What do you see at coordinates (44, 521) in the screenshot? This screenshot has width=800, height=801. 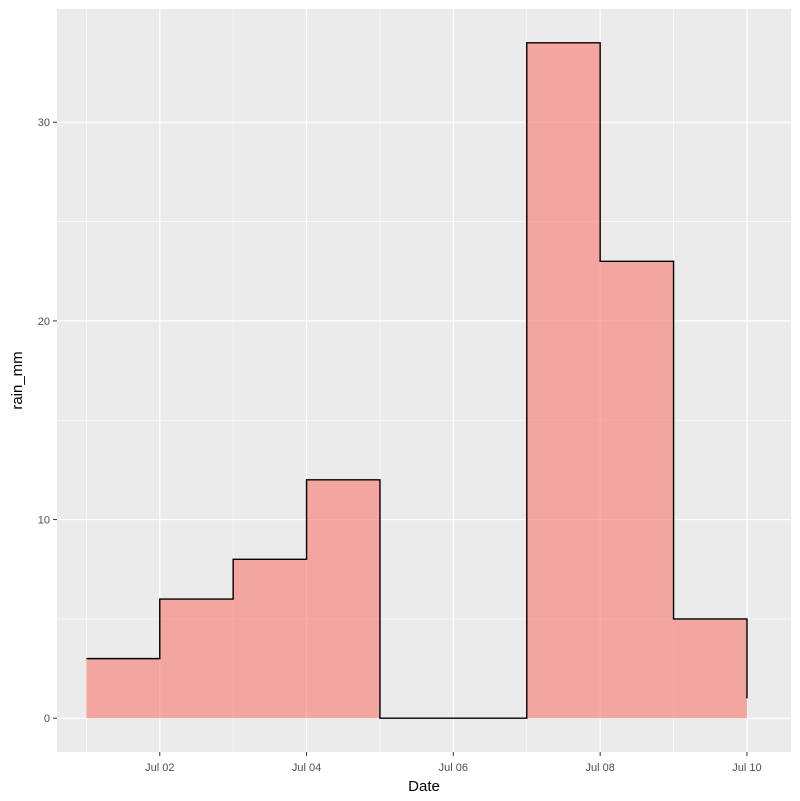 I see `y-tick-label: 10` at bounding box center [44, 521].